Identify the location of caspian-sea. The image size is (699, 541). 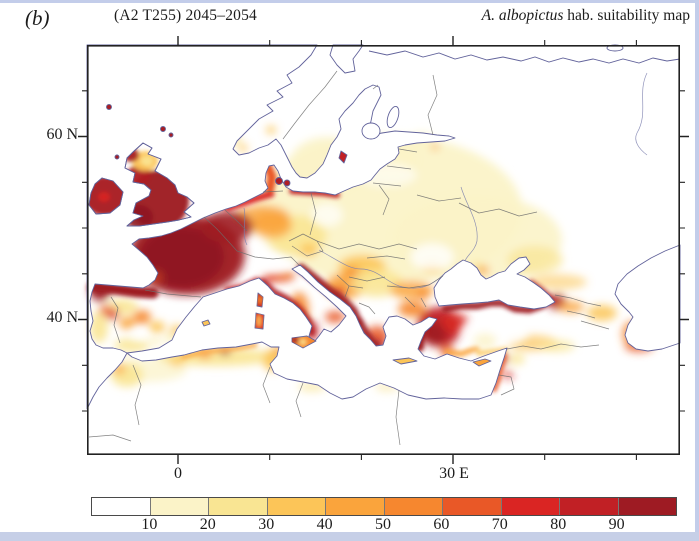
(647, 298).